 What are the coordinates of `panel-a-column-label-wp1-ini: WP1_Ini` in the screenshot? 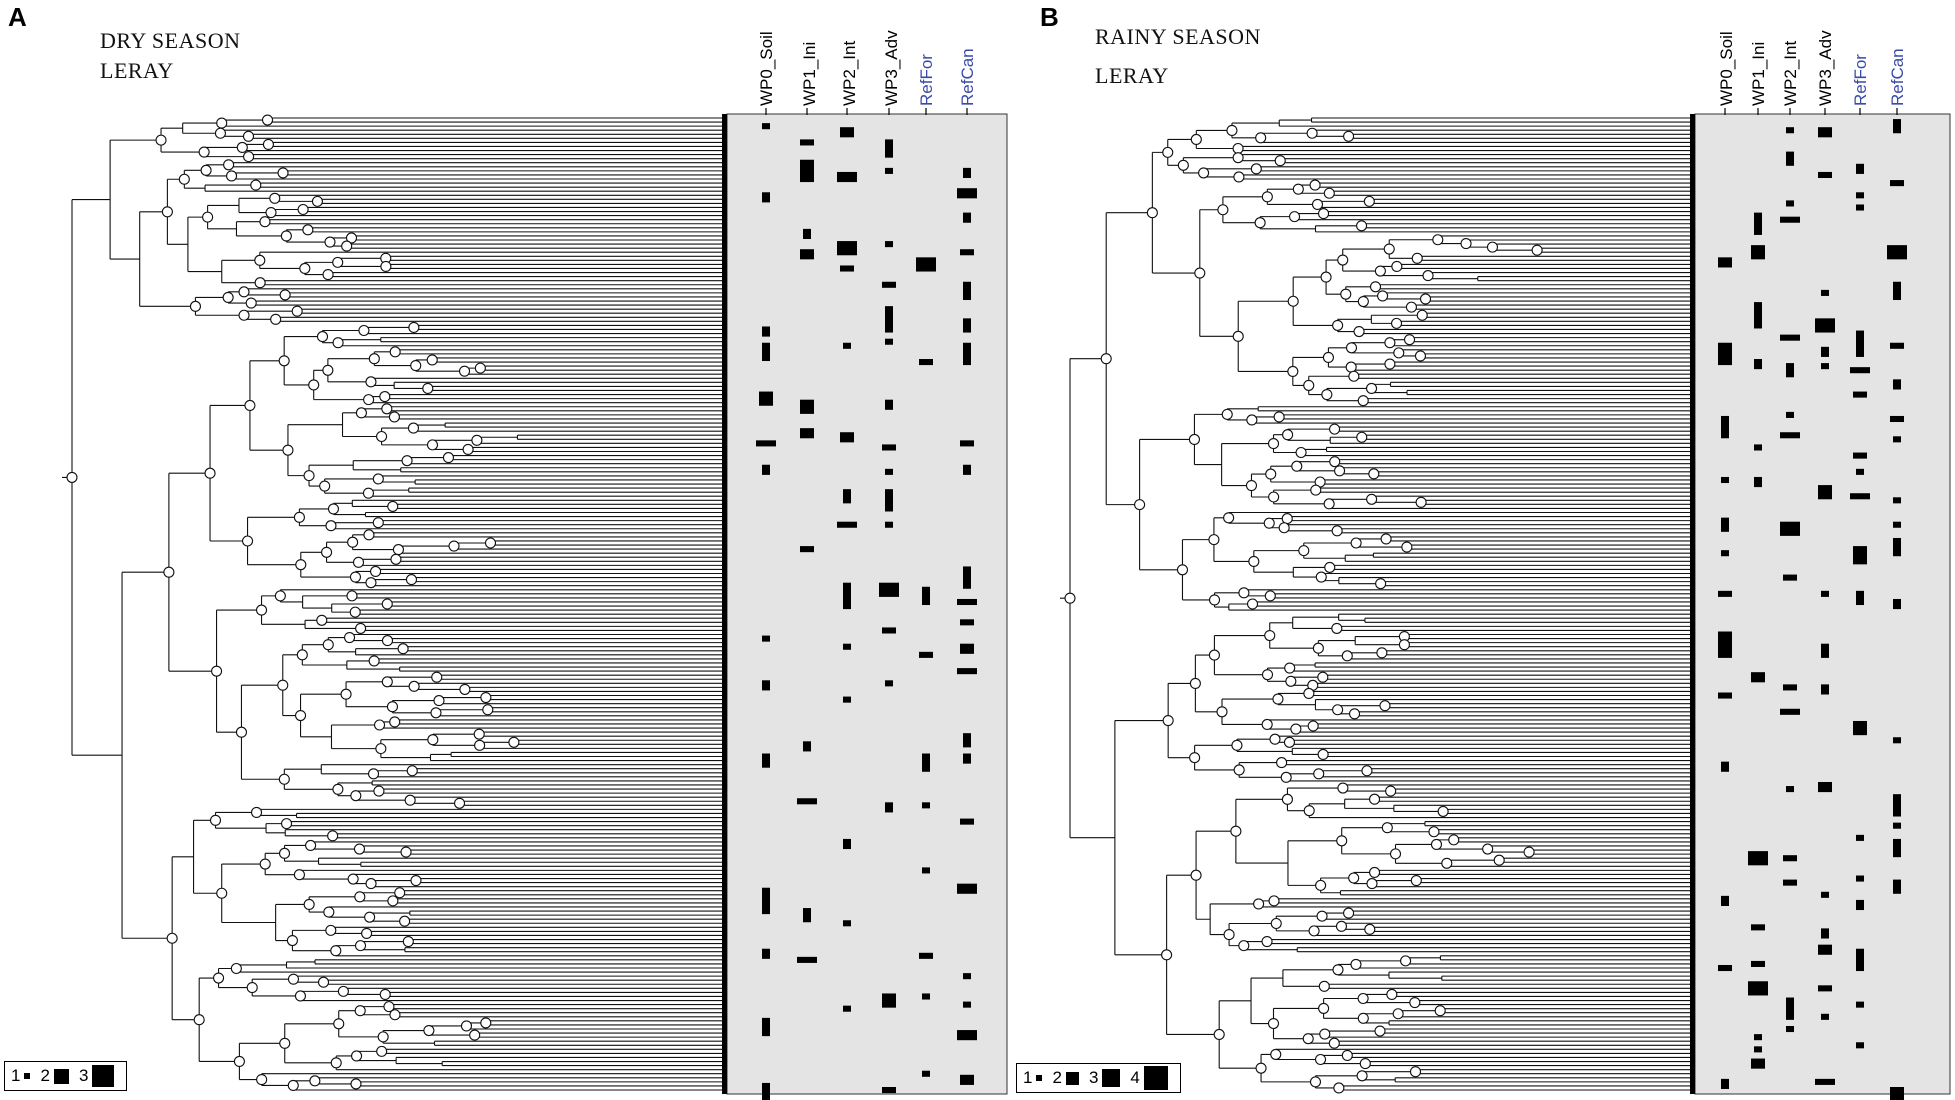 It's located at (809, 73).